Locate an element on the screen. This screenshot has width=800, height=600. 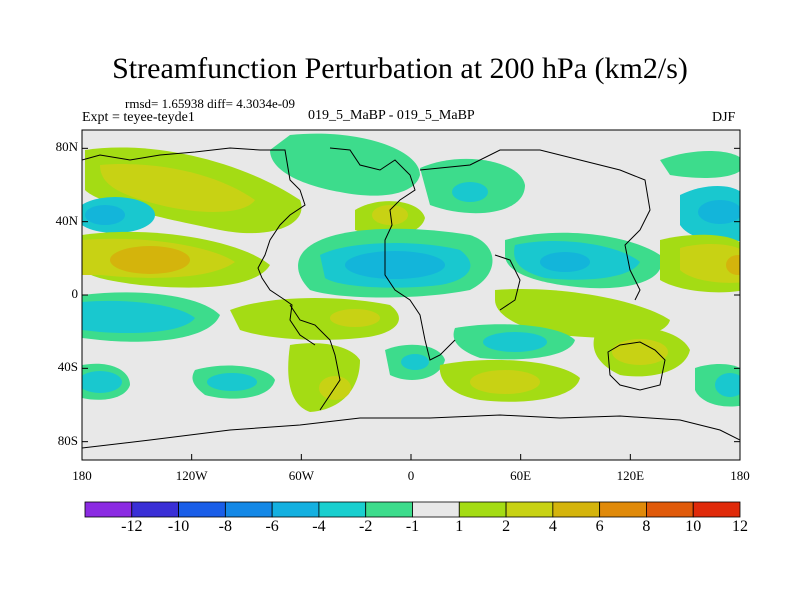
colorbar-label: -4 is located at coordinates (319, 526).